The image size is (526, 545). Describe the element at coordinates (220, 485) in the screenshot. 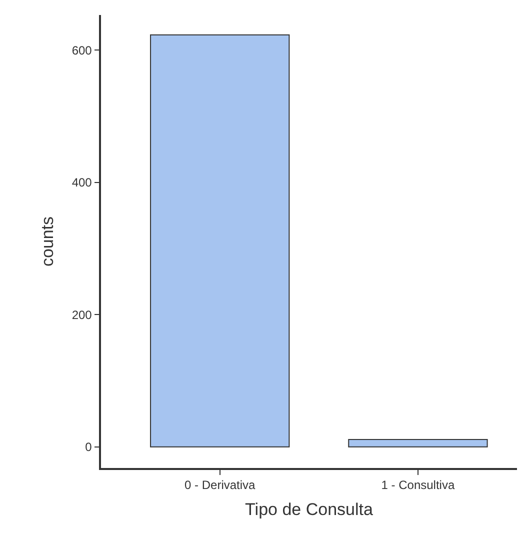

I see `x-tick-label: 0 - Derivativa` at that location.